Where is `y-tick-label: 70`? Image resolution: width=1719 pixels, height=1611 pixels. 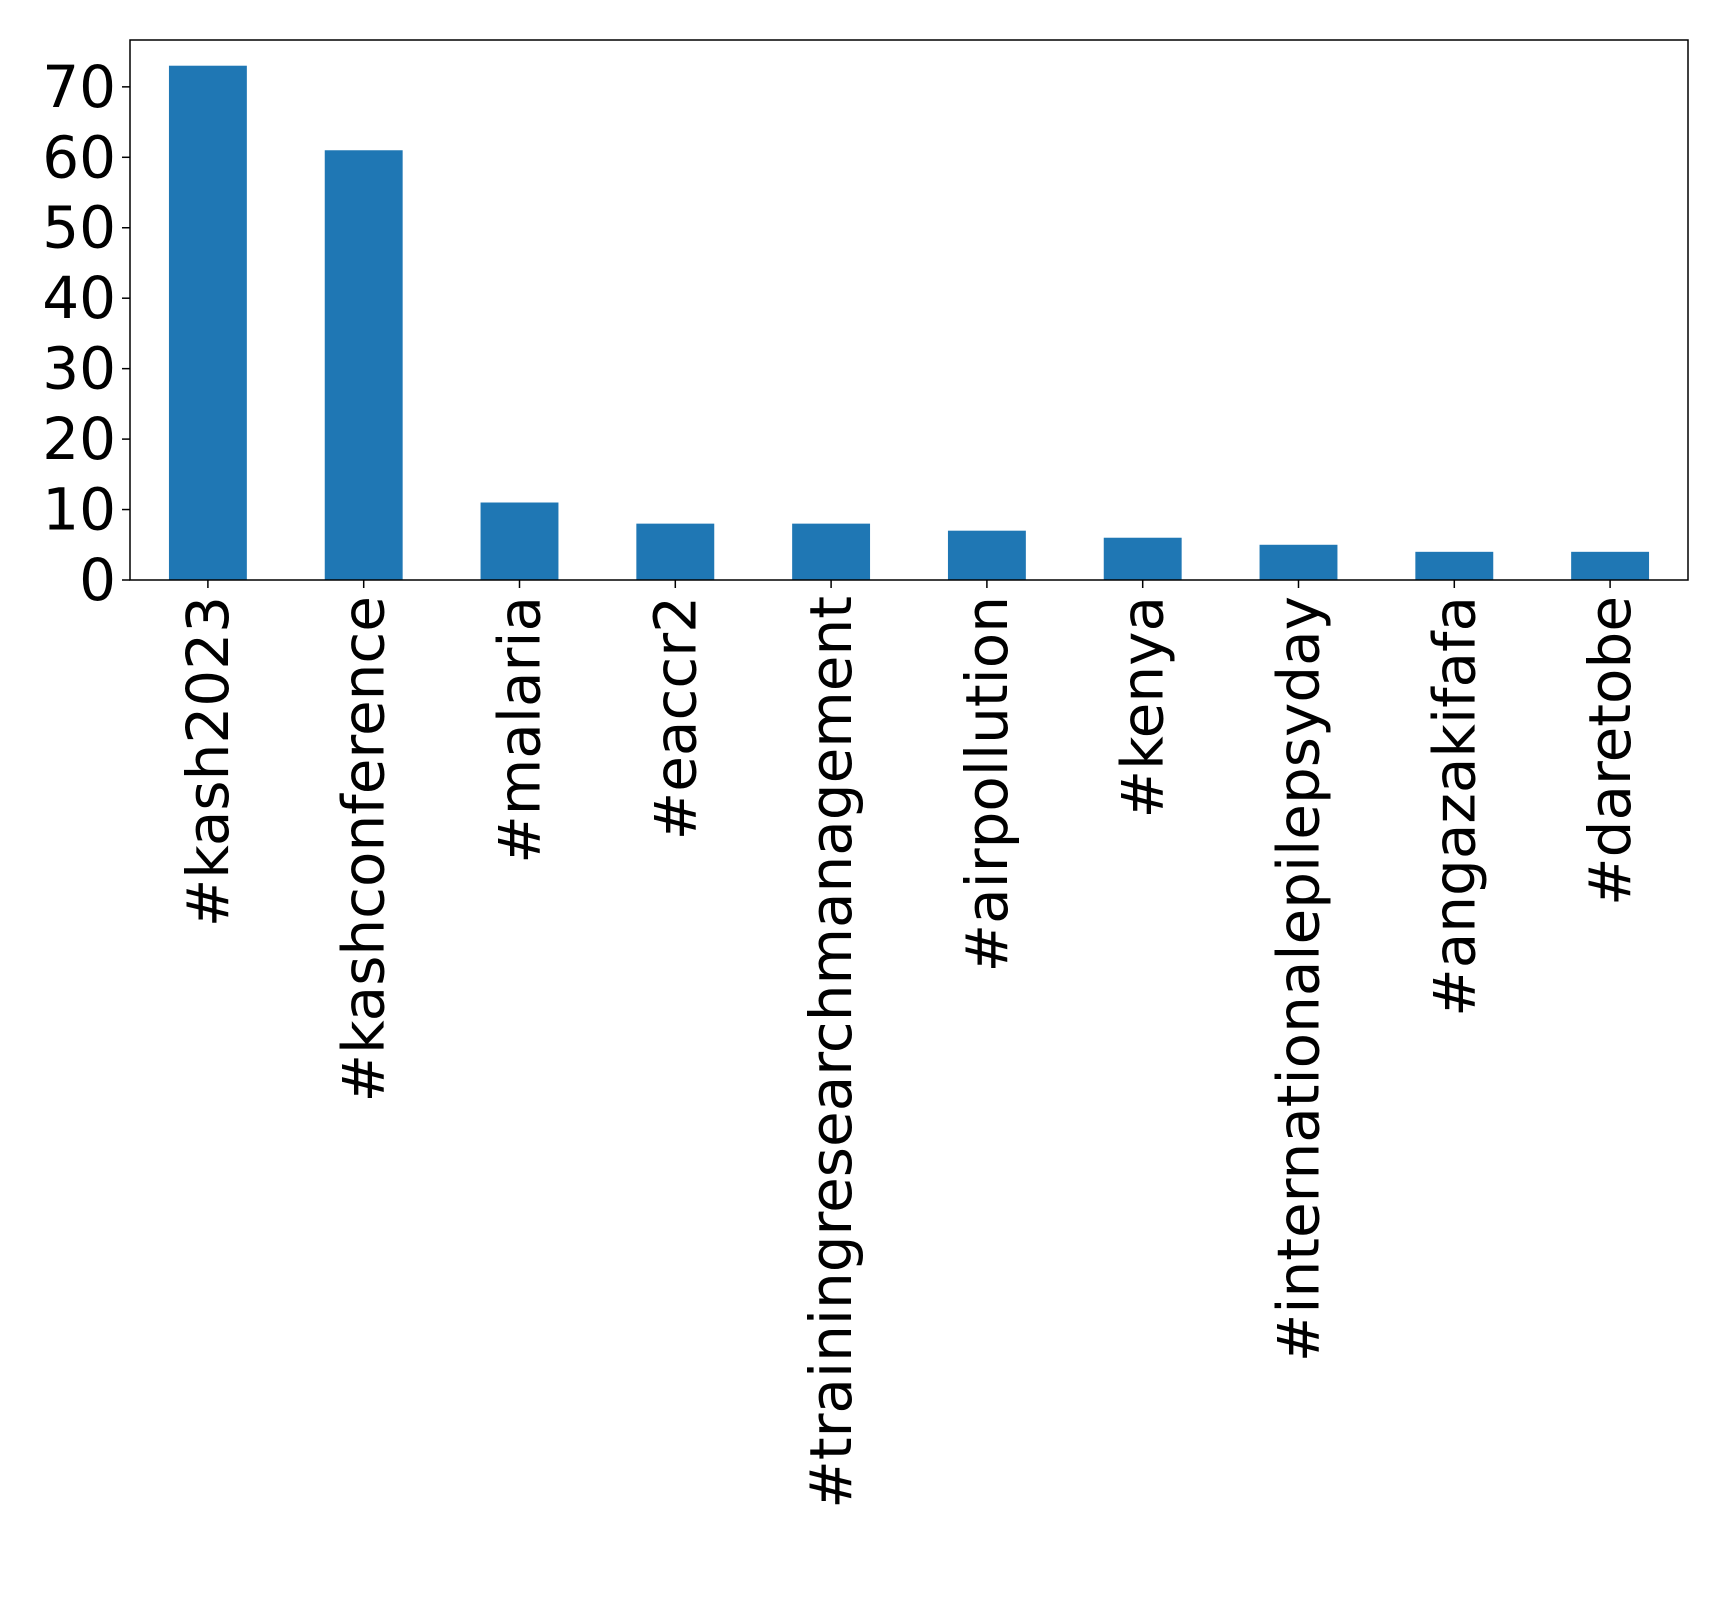 y-tick-label: 70 is located at coordinates (79, 87).